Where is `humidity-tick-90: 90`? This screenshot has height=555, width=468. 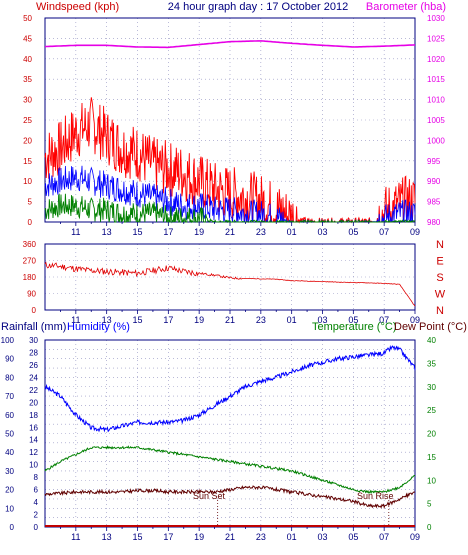 humidity-tick-90: 90 is located at coordinates (9, 359).